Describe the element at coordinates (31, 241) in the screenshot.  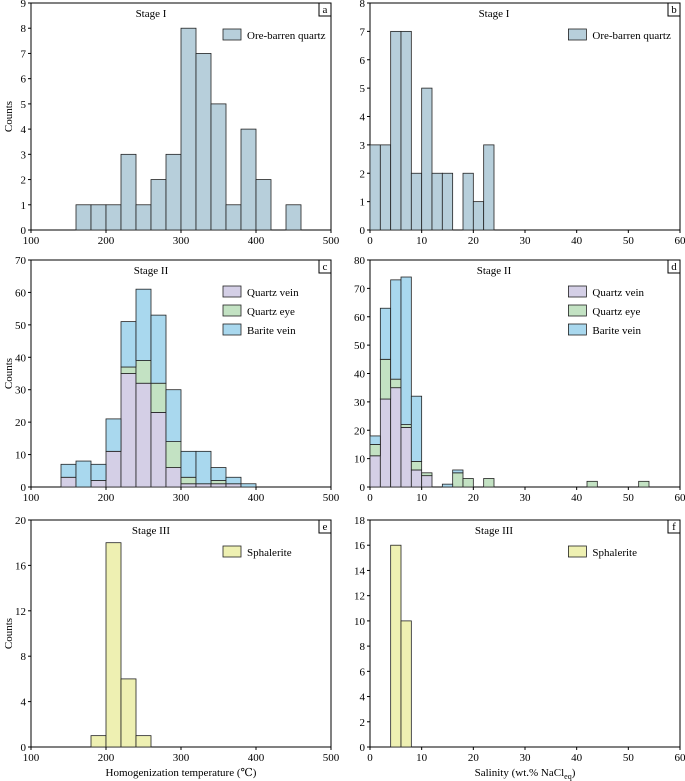
I see `x-tick-label: 100` at that location.